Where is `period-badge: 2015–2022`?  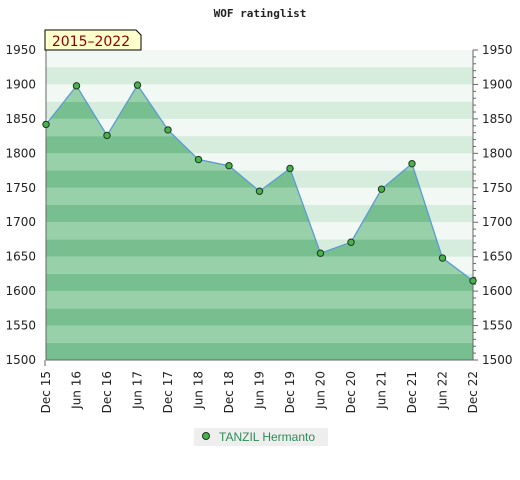
period-badge: 2015–2022 is located at coordinates (93, 40).